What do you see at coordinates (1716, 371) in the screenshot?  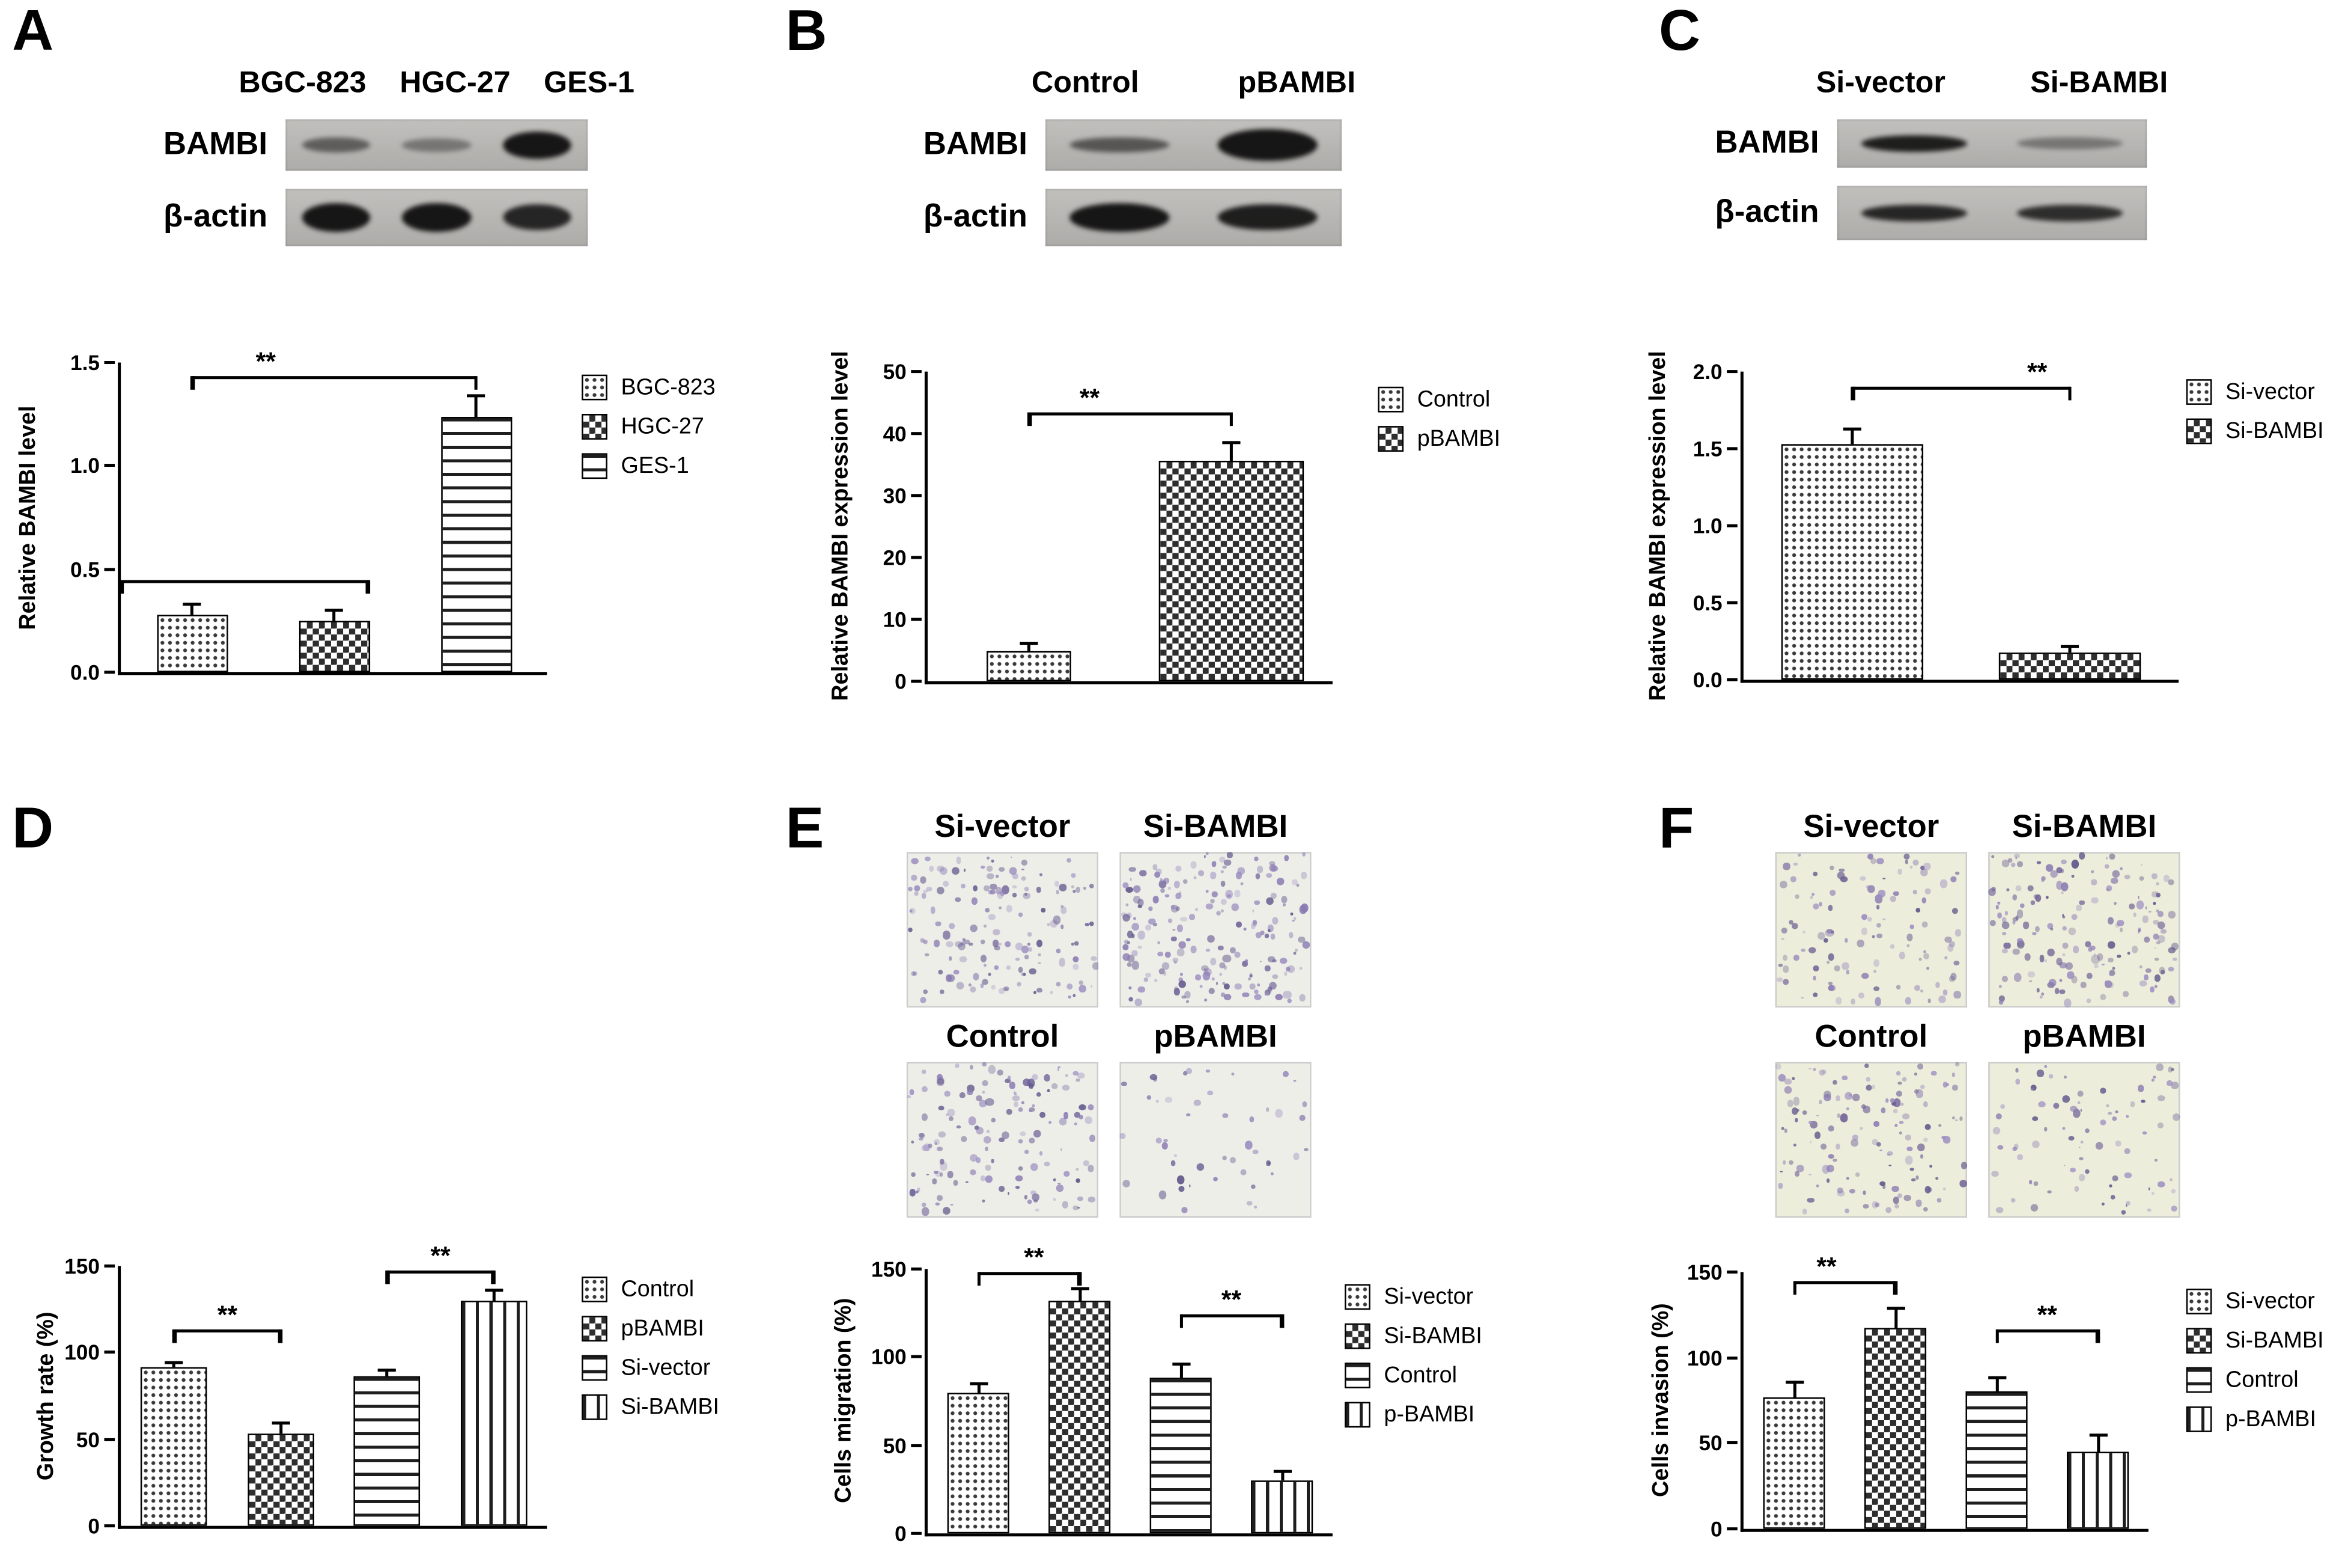 I see `y-tick-label: 2.0` at bounding box center [1716, 371].